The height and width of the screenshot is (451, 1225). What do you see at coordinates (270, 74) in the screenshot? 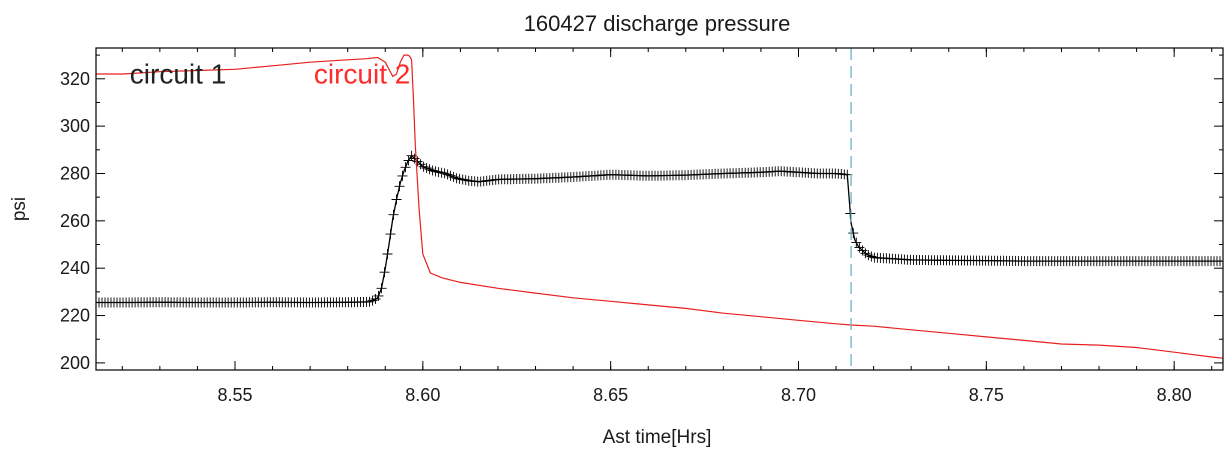
I see `annotations: circuit 1 circuit 2` at bounding box center [270, 74].